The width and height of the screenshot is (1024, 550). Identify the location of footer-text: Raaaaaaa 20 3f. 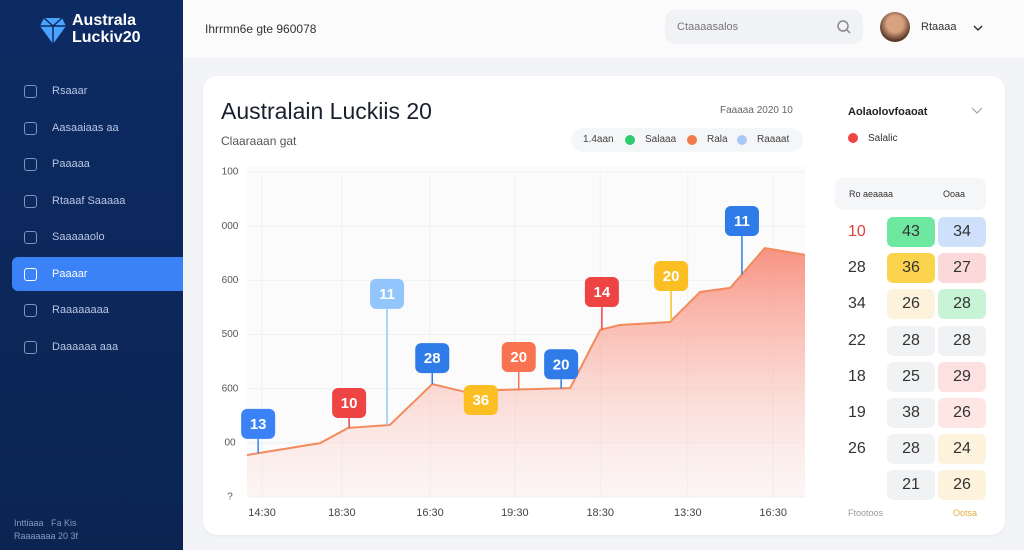
(46, 536).